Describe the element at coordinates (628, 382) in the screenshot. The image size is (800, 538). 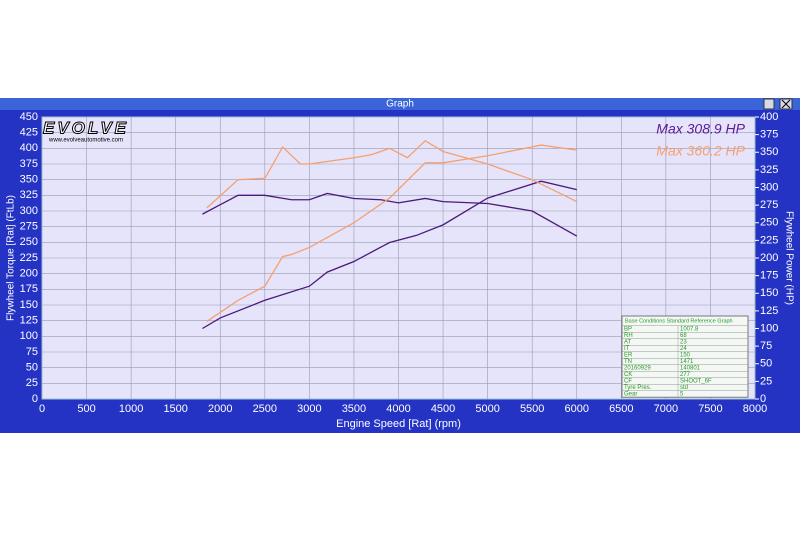
I see `info-key: CF` at that location.